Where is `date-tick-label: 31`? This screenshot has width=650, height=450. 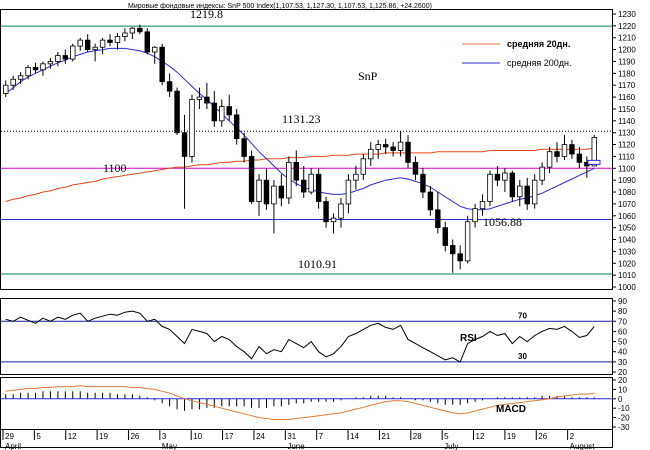
date-tick-label: 31 is located at coordinates (291, 436).